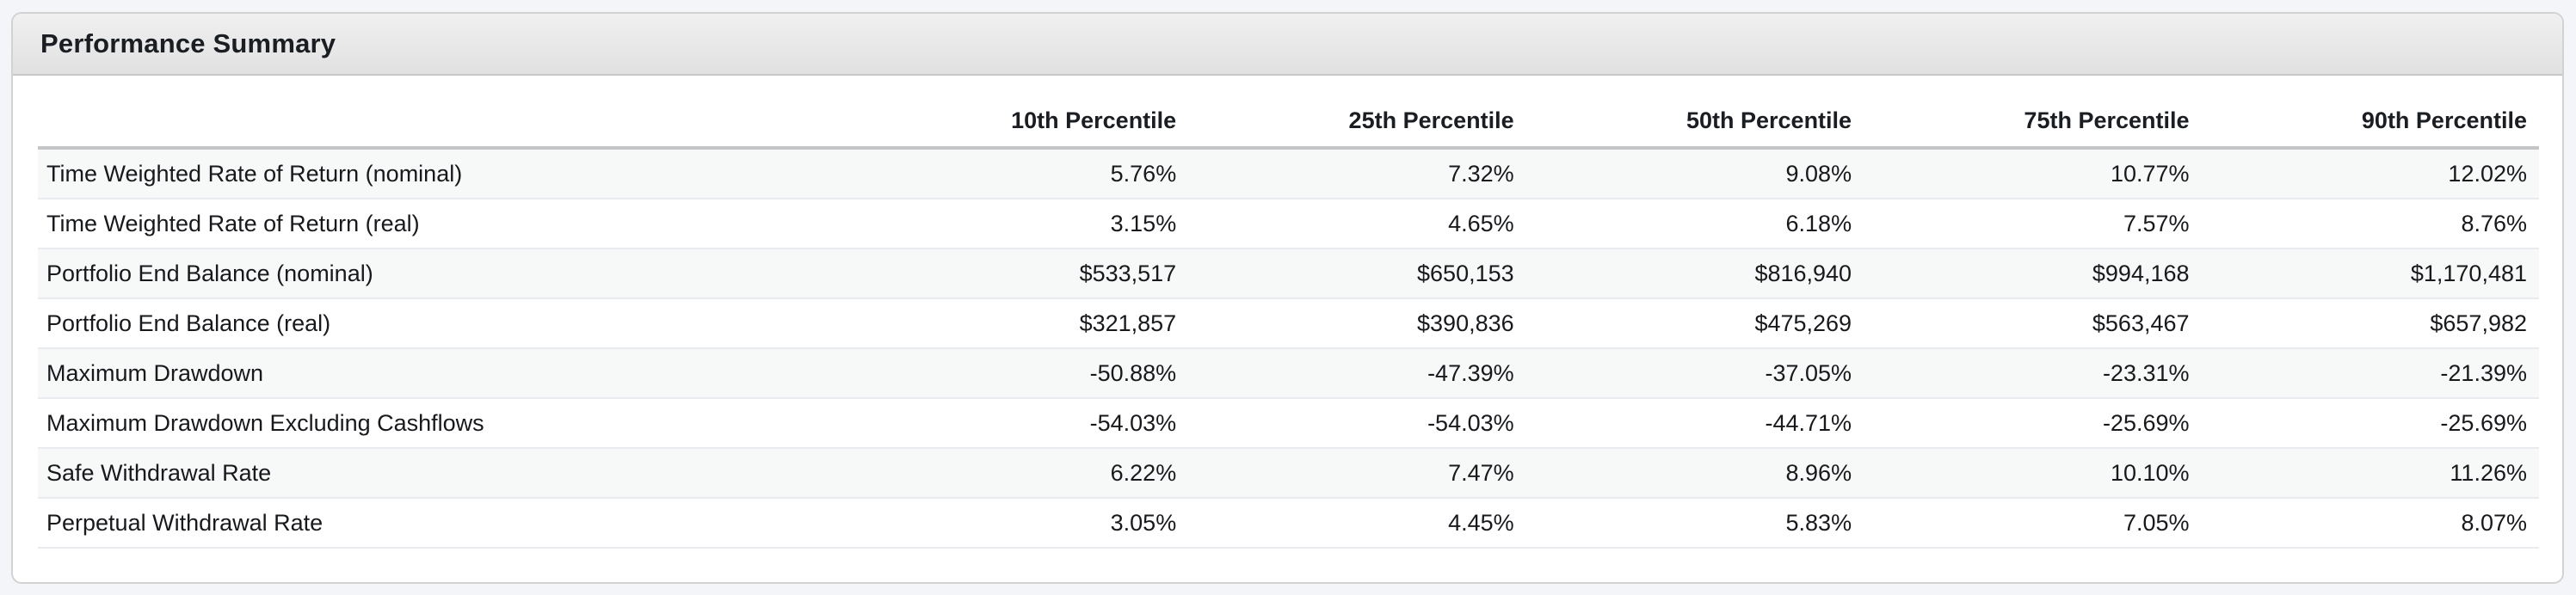 The height and width of the screenshot is (595, 2576). What do you see at coordinates (444, 174) in the screenshot?
I see `row-label: Time Weighted Rate of Return (nominal)` at bounding box center [444, 174].